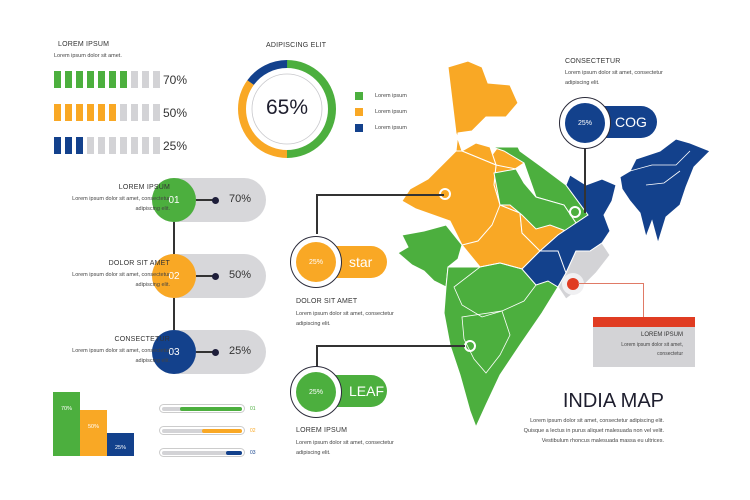 Image resolution: width=750 pixels, height=500 pixels. I want to click on redbox-title: LOREM IPSUM, so click(661, 335).